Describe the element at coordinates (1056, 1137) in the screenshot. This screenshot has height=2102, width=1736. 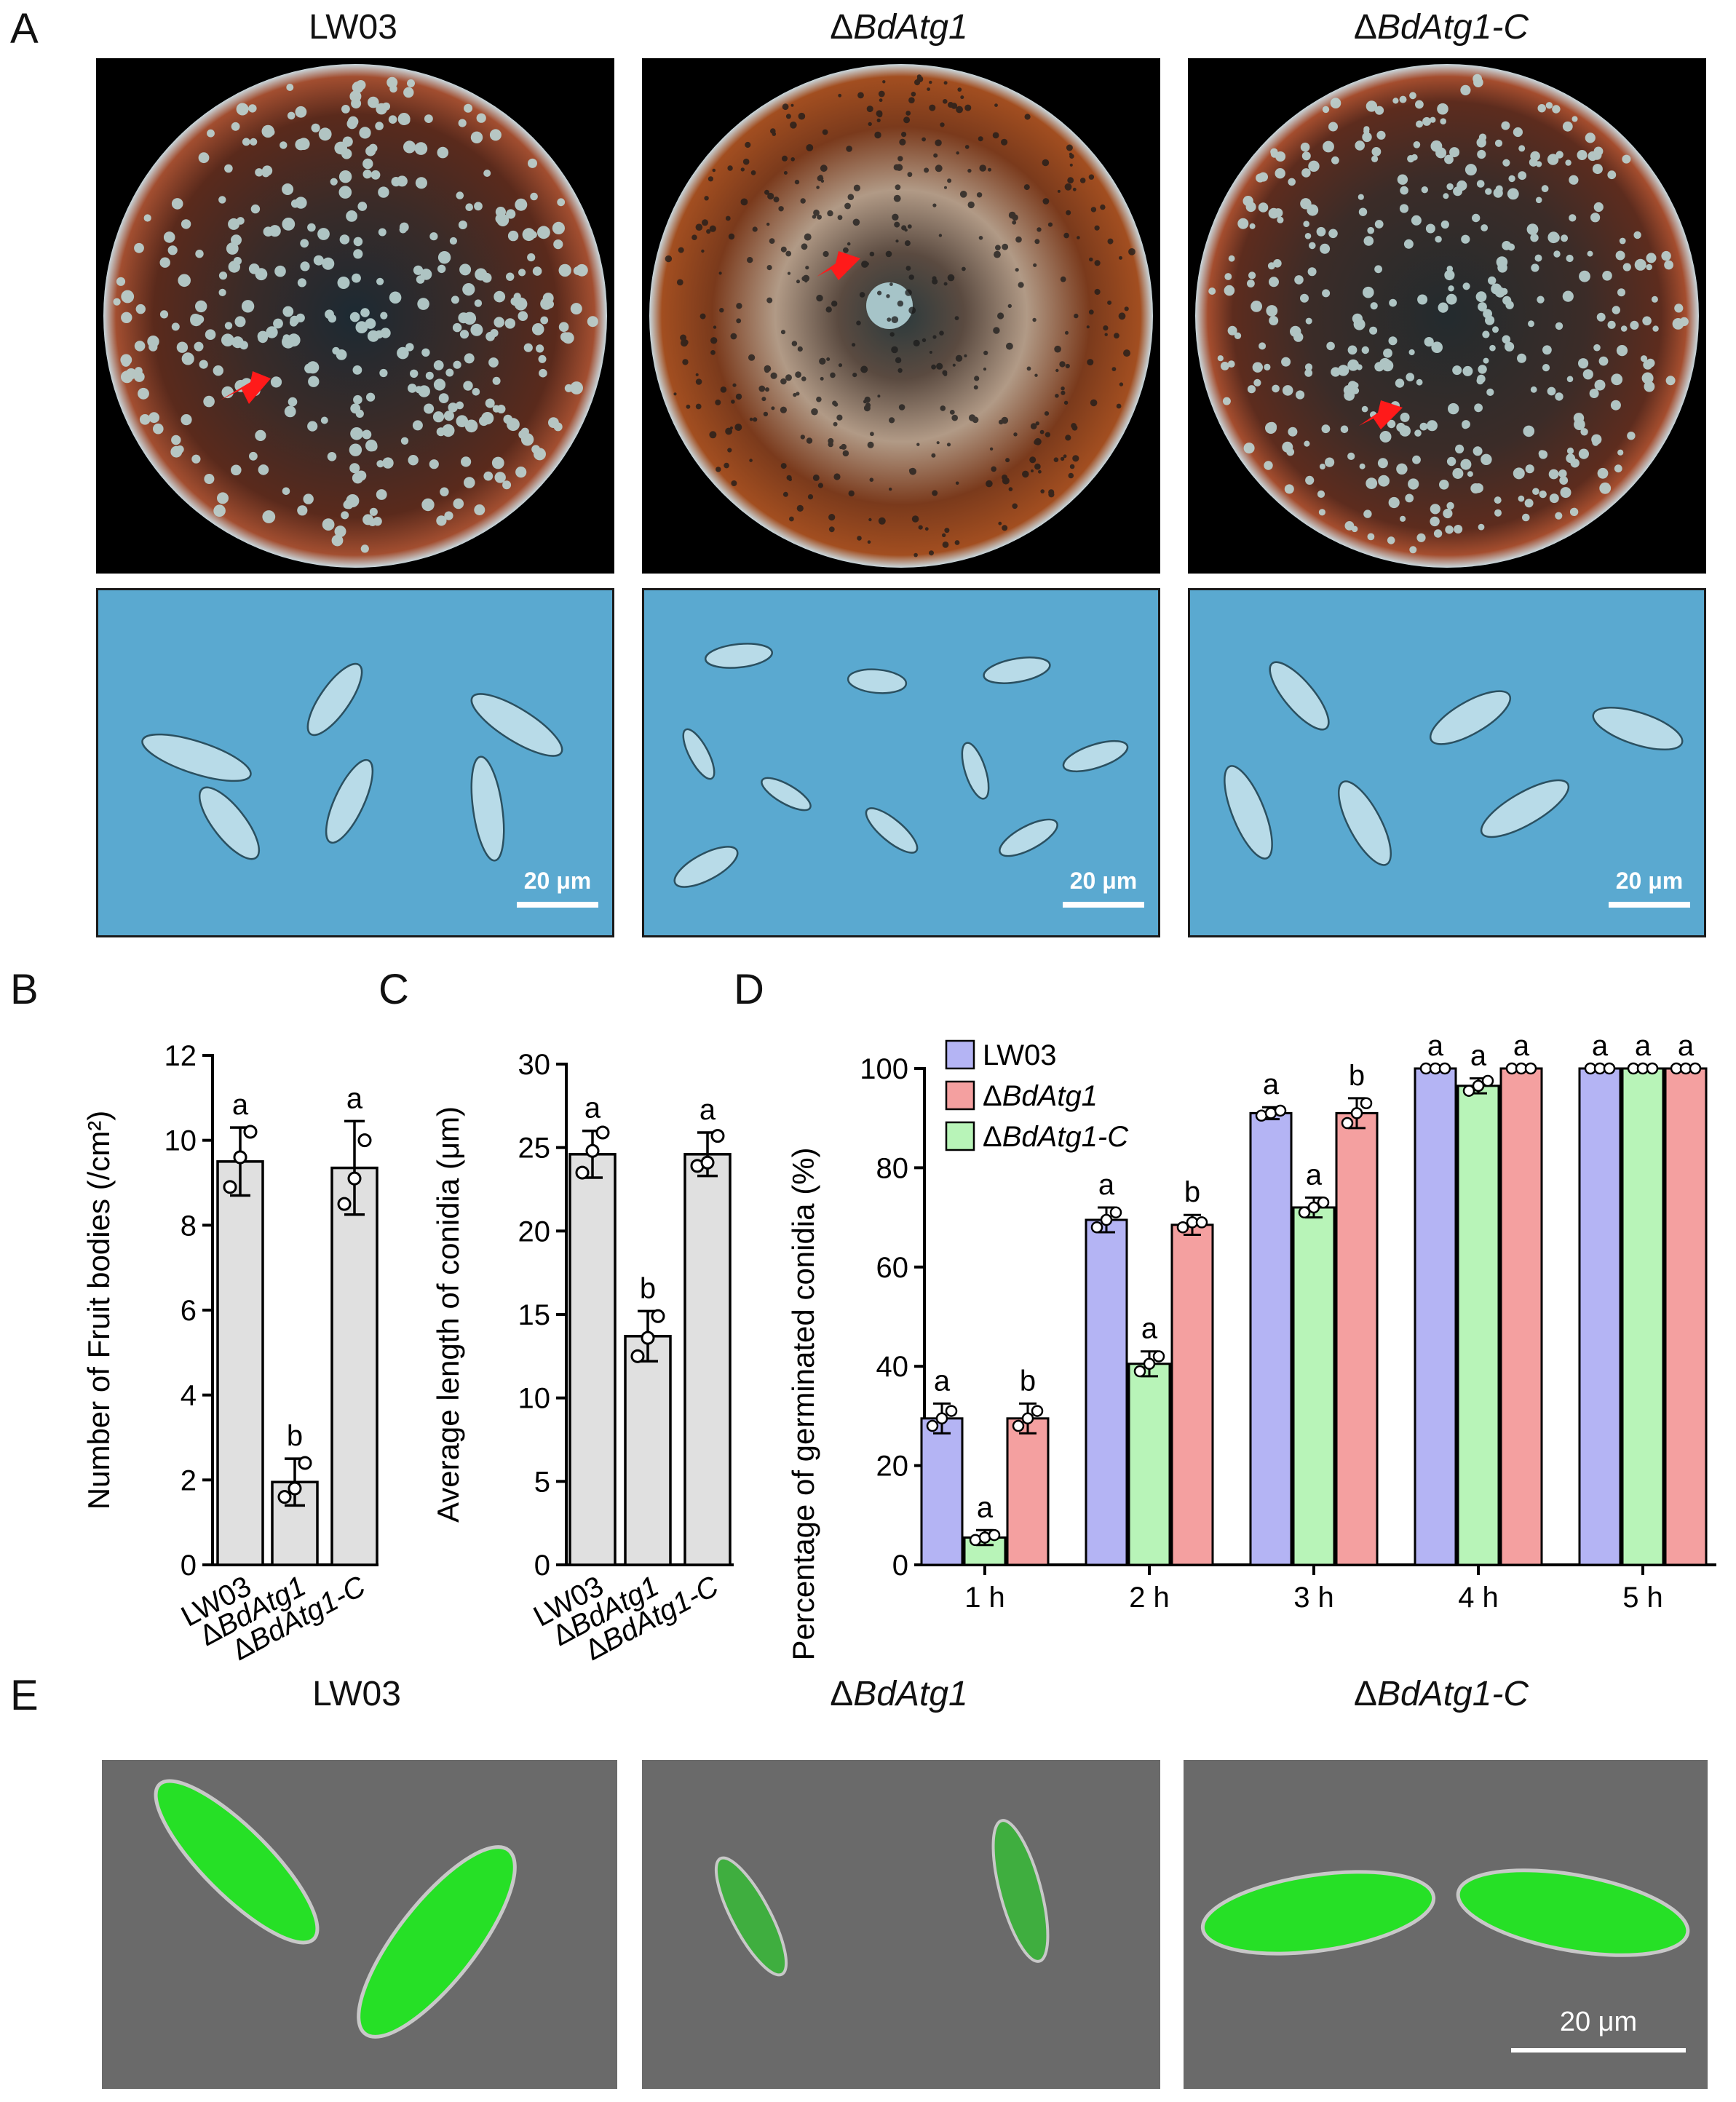
I see `legend-label: ΔBdAtg1-C` at that location.